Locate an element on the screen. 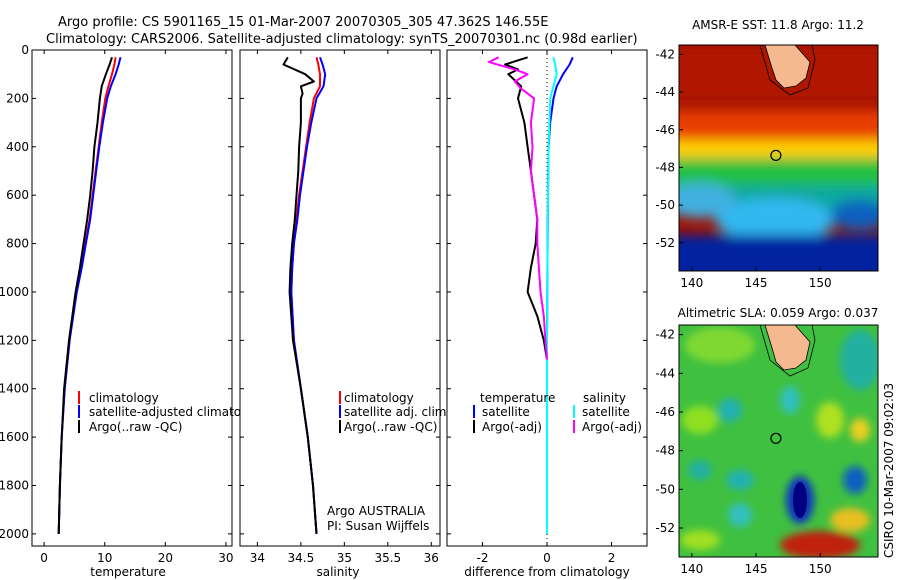  legend-label-satellite: satellite adj. clim. is located at coordinates (397, 412).